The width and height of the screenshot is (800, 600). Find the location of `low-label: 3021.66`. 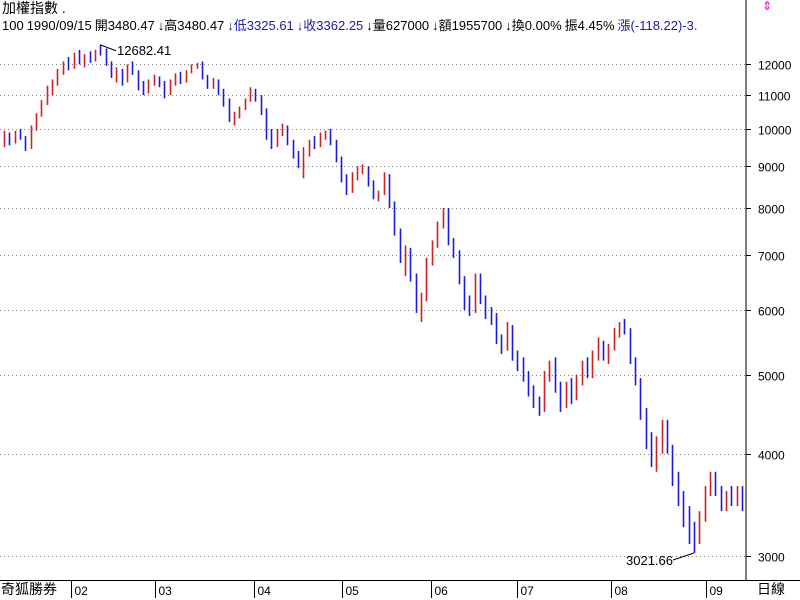

low-label: 3021.66 is located at coordinates (649, 560).